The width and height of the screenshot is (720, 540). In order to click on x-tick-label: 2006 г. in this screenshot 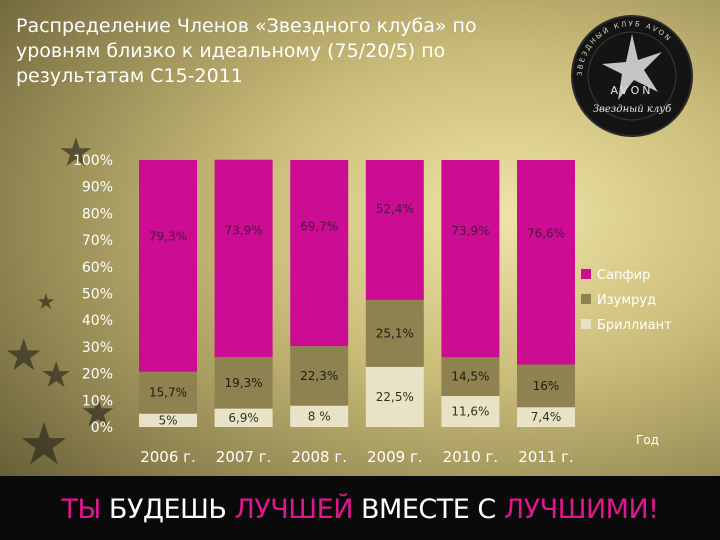, I will do `click(168, 457)`.